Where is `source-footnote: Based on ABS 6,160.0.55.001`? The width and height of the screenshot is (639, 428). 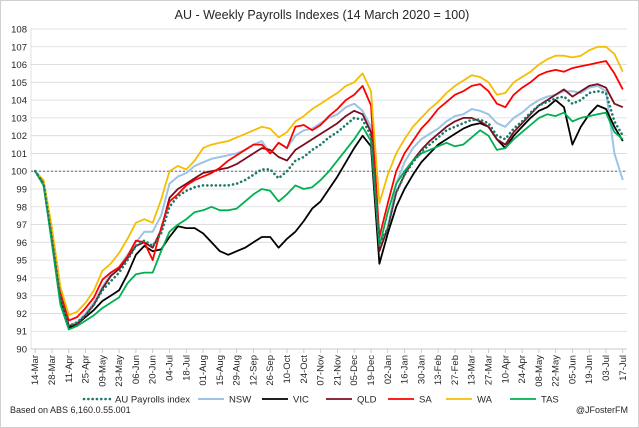 source-footnote: Based on ABS 6,160.0.55.001 is located at coordinates (70, 410).